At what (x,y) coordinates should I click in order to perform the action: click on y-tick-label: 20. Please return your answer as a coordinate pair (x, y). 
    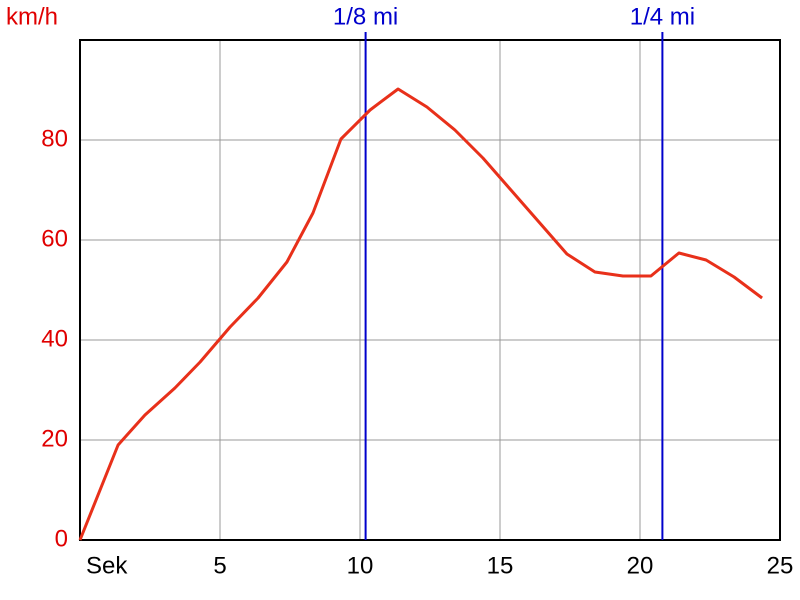
    Looking at the image, I should click on (54, 438).